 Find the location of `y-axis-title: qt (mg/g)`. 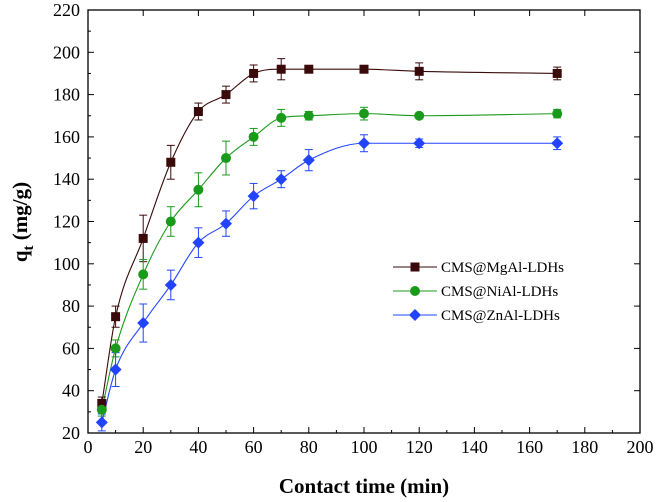

y-axis-title: qt (mg/g) is located at coordinates (22, 222).